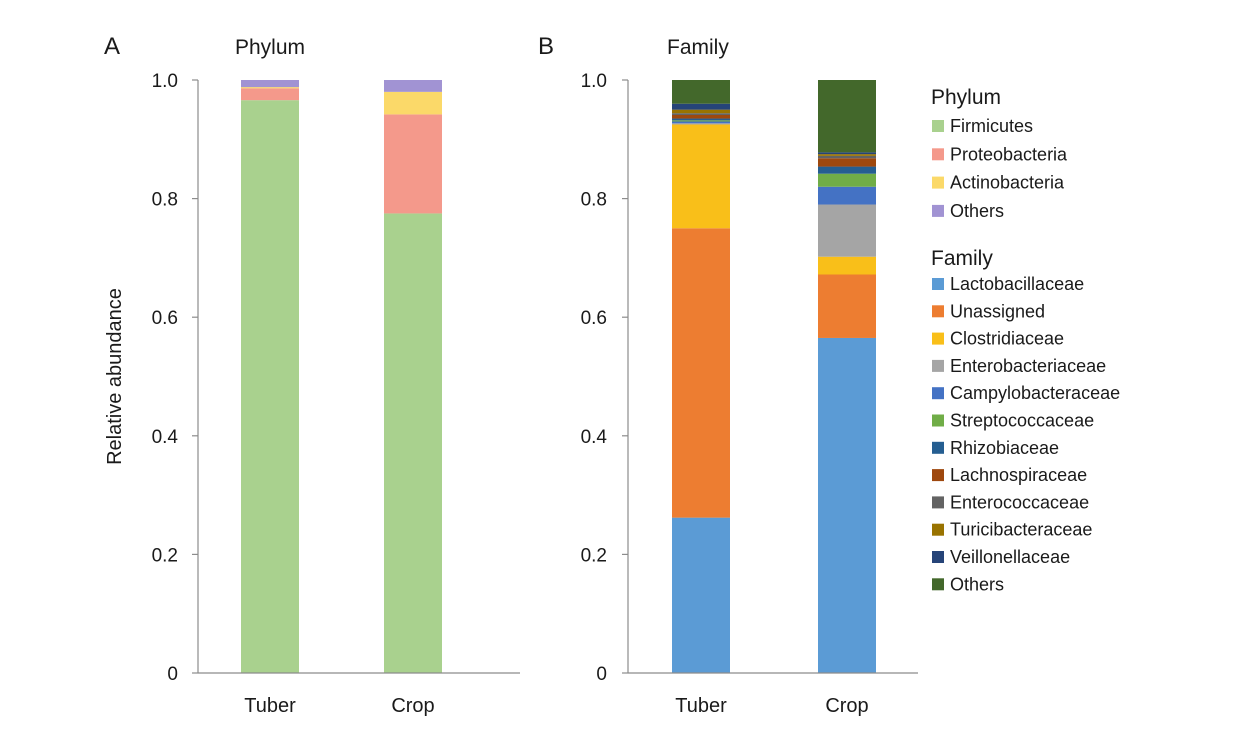 This screenshot has height=732, width=1241. Describe the element at coordinates (997, 311) in the screenshot. I see `legend-item: Unassigned` at that location.